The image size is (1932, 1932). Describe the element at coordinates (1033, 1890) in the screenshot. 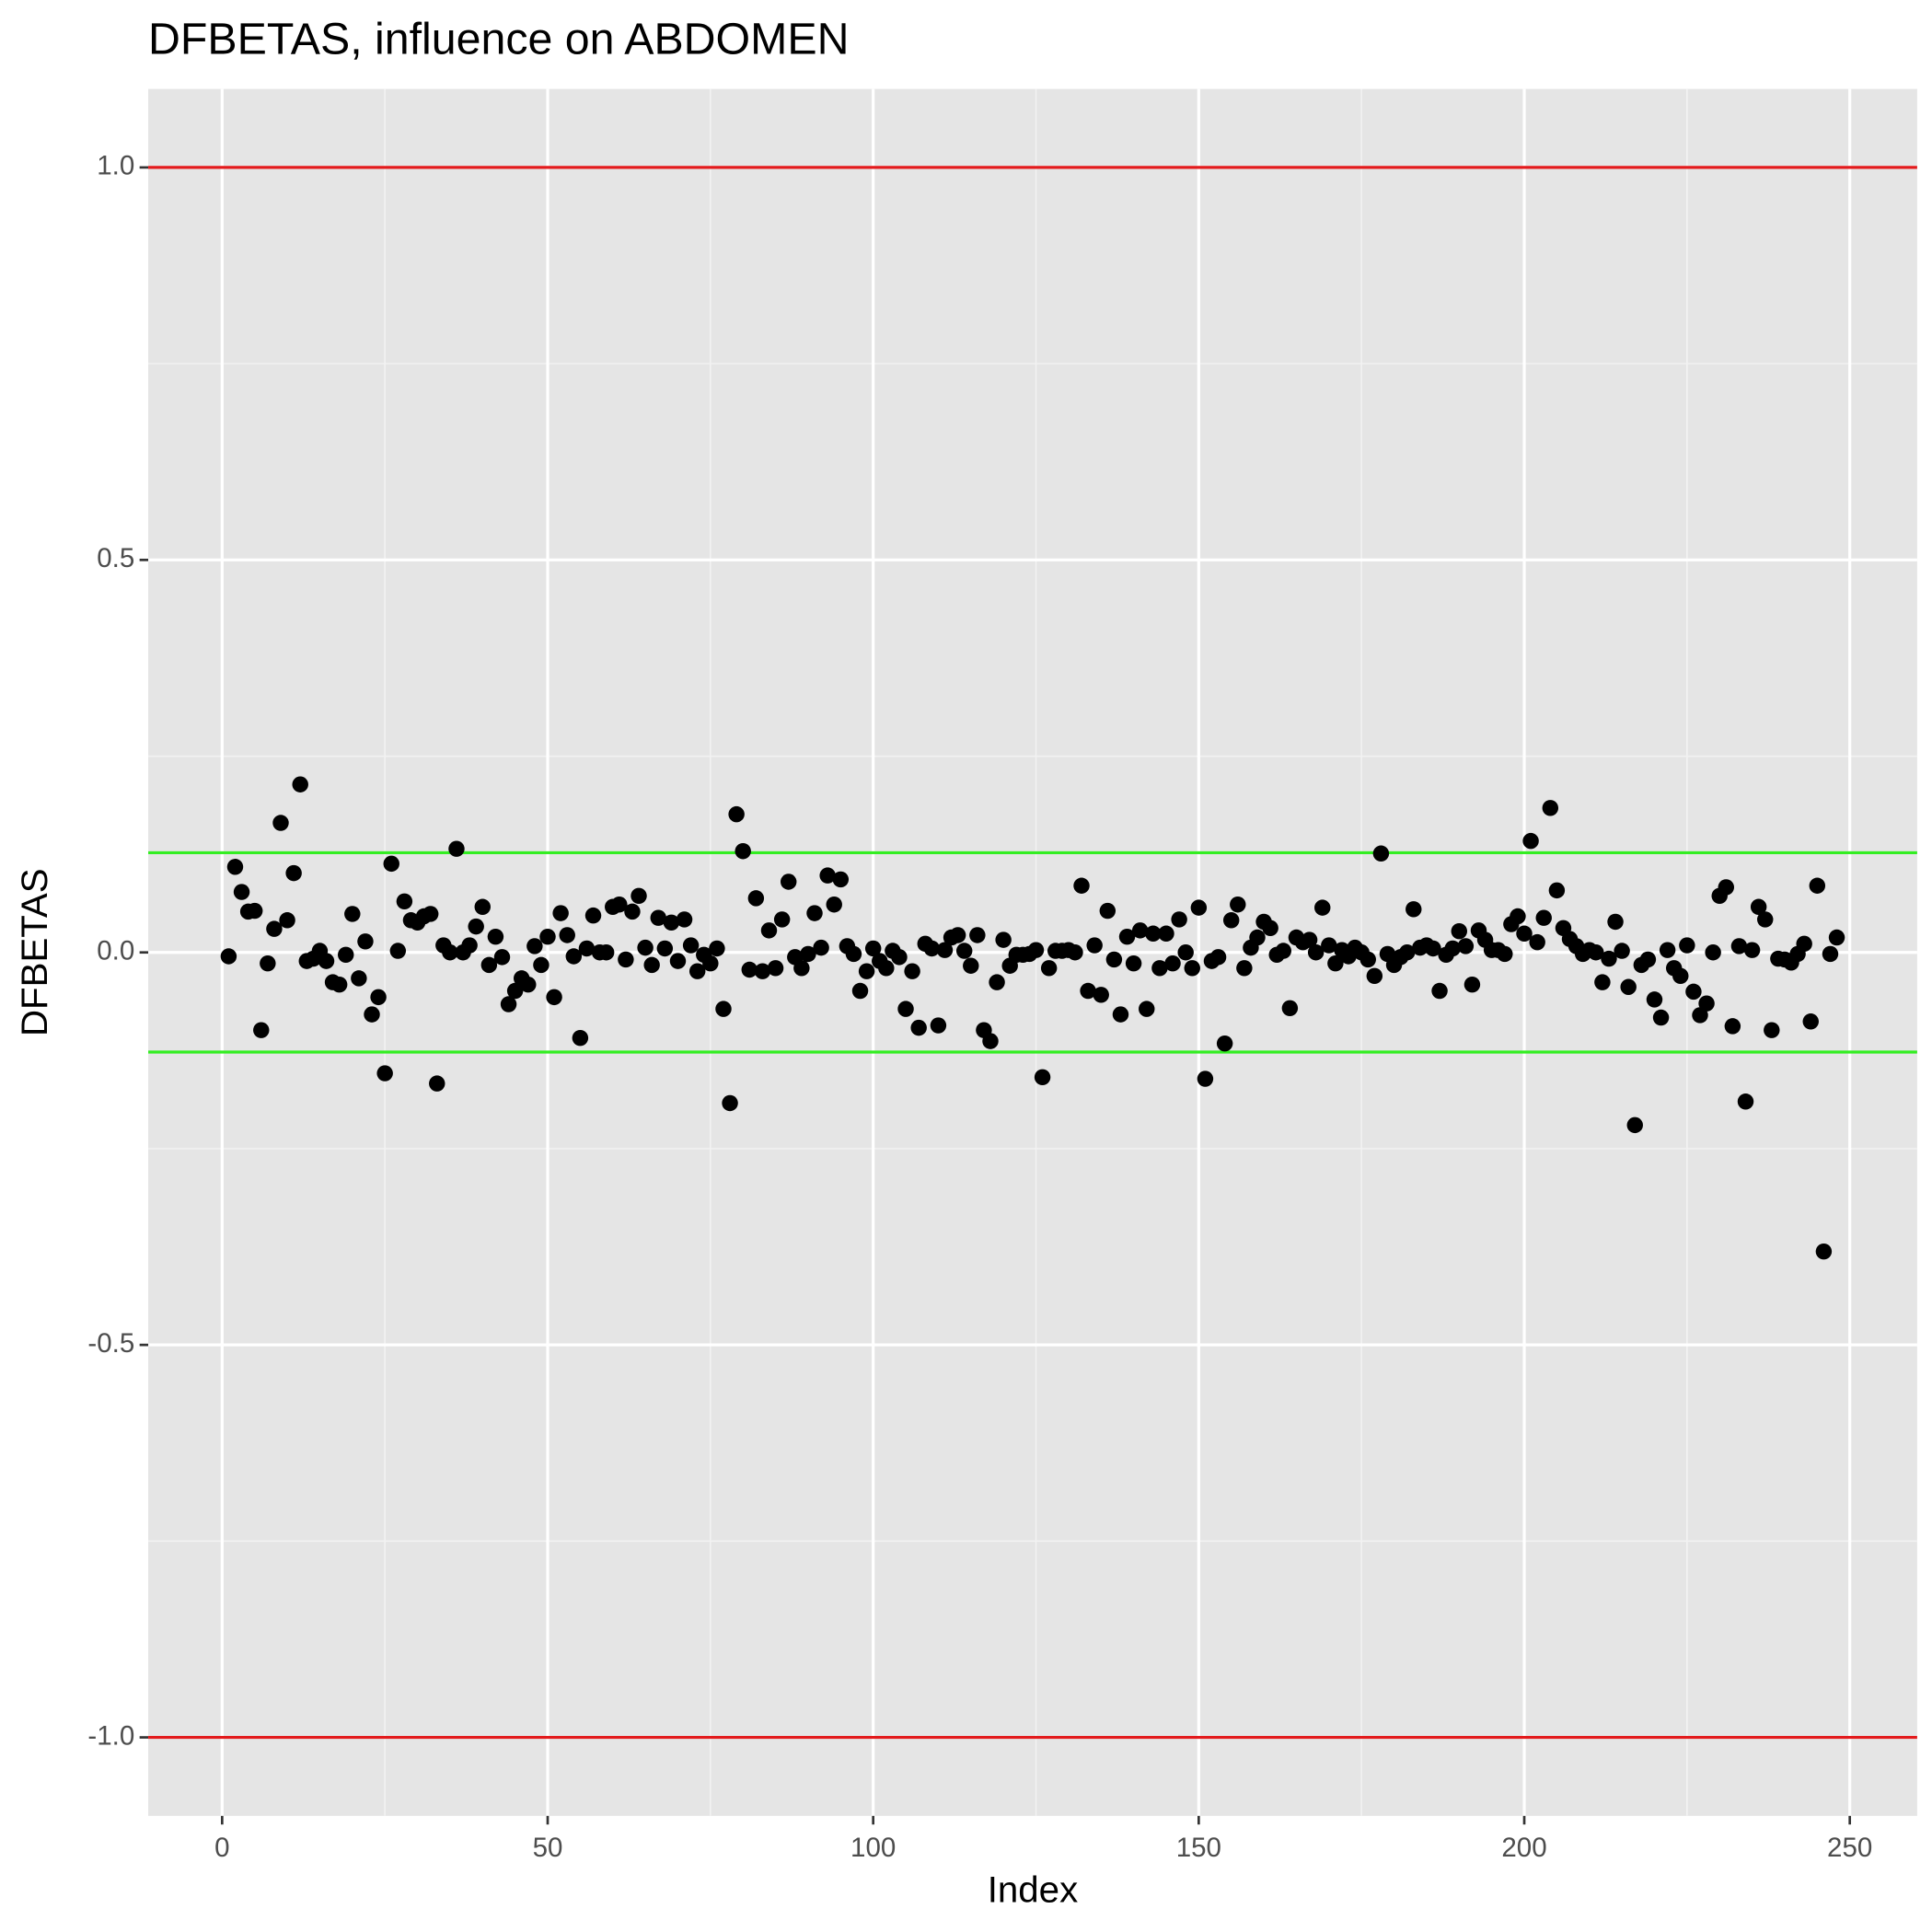

I see `x-axis-title: Index` at that location.